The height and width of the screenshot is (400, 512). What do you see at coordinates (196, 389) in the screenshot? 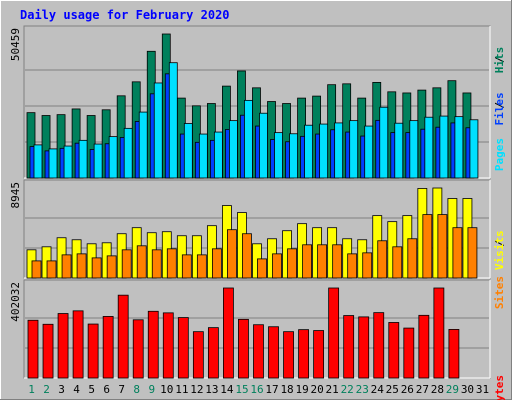
I see `x-label-day-12: 12` at bounding box center [196, 389].